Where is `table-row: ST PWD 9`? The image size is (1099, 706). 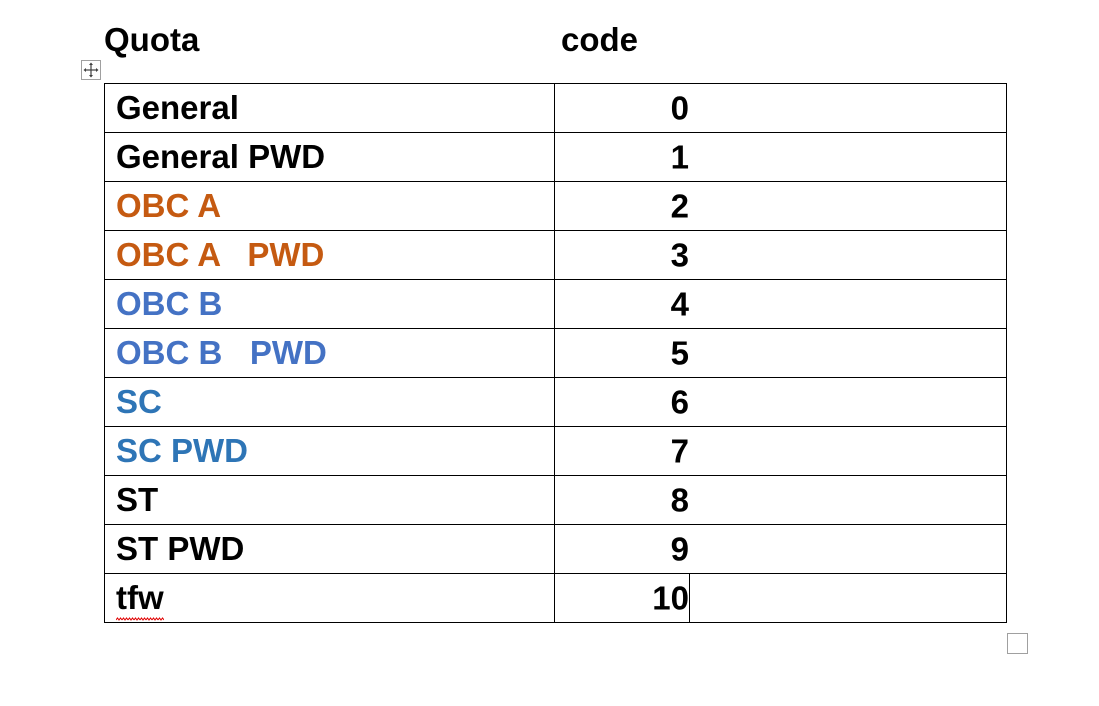
table-row: ST PWD 9 is located at coordinates (555, 549).